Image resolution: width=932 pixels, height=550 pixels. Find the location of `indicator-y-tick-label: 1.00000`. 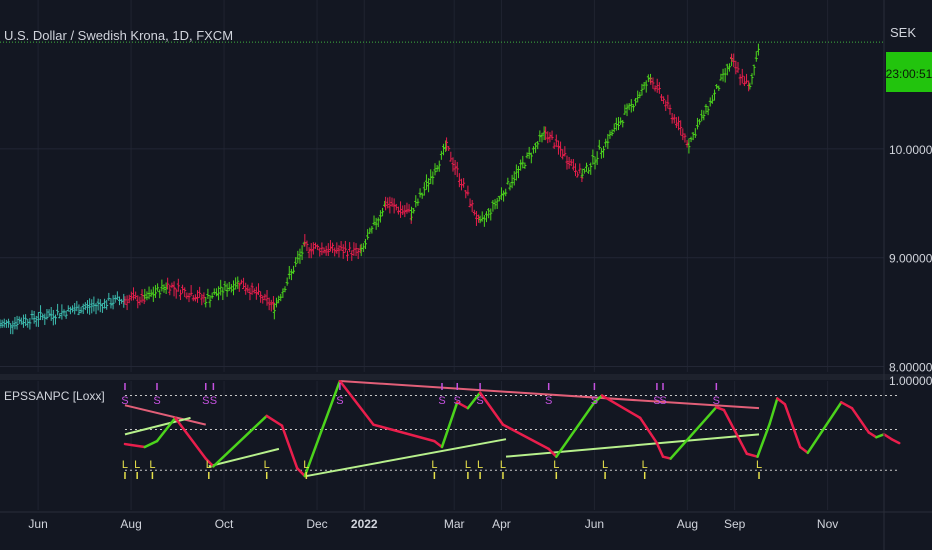

indicator-y-tick-label: 1.00000 is located at coordinates (910, 381).